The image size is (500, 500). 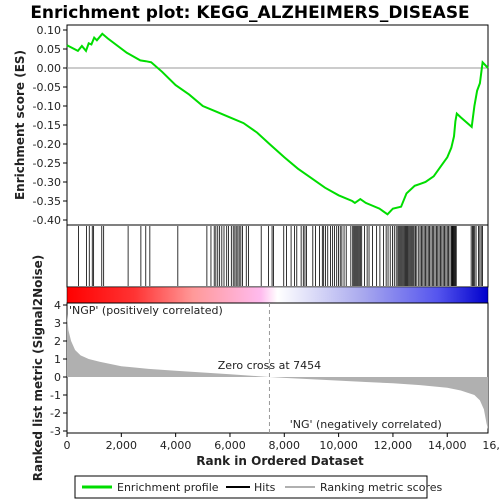 I want to click on legend-box, so click(x=251, y=487).